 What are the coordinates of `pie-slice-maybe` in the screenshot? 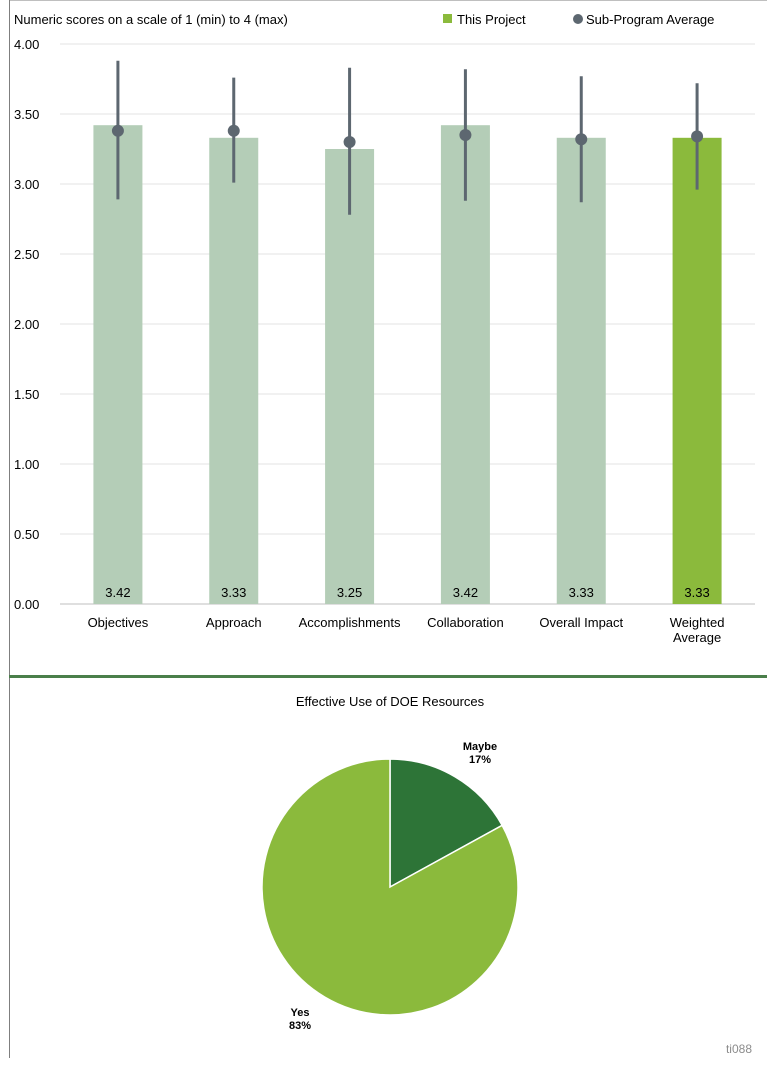 It's located at (446, 823).